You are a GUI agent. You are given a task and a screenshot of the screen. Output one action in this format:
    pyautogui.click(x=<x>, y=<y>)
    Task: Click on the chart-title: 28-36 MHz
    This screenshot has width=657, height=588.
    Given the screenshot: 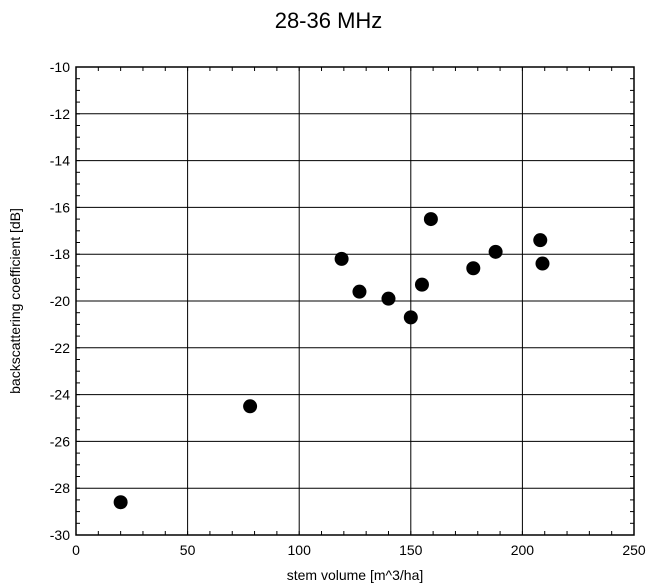 What is the action you would take?
    pyautogui.click(x=328, y=20)
    